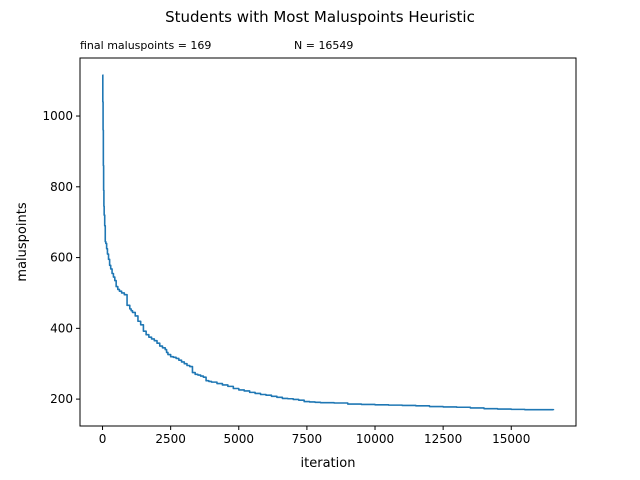 The width and height of the screenshot is (640, 480). I want to click on x-tick-label: 5000, so click(239, 439).